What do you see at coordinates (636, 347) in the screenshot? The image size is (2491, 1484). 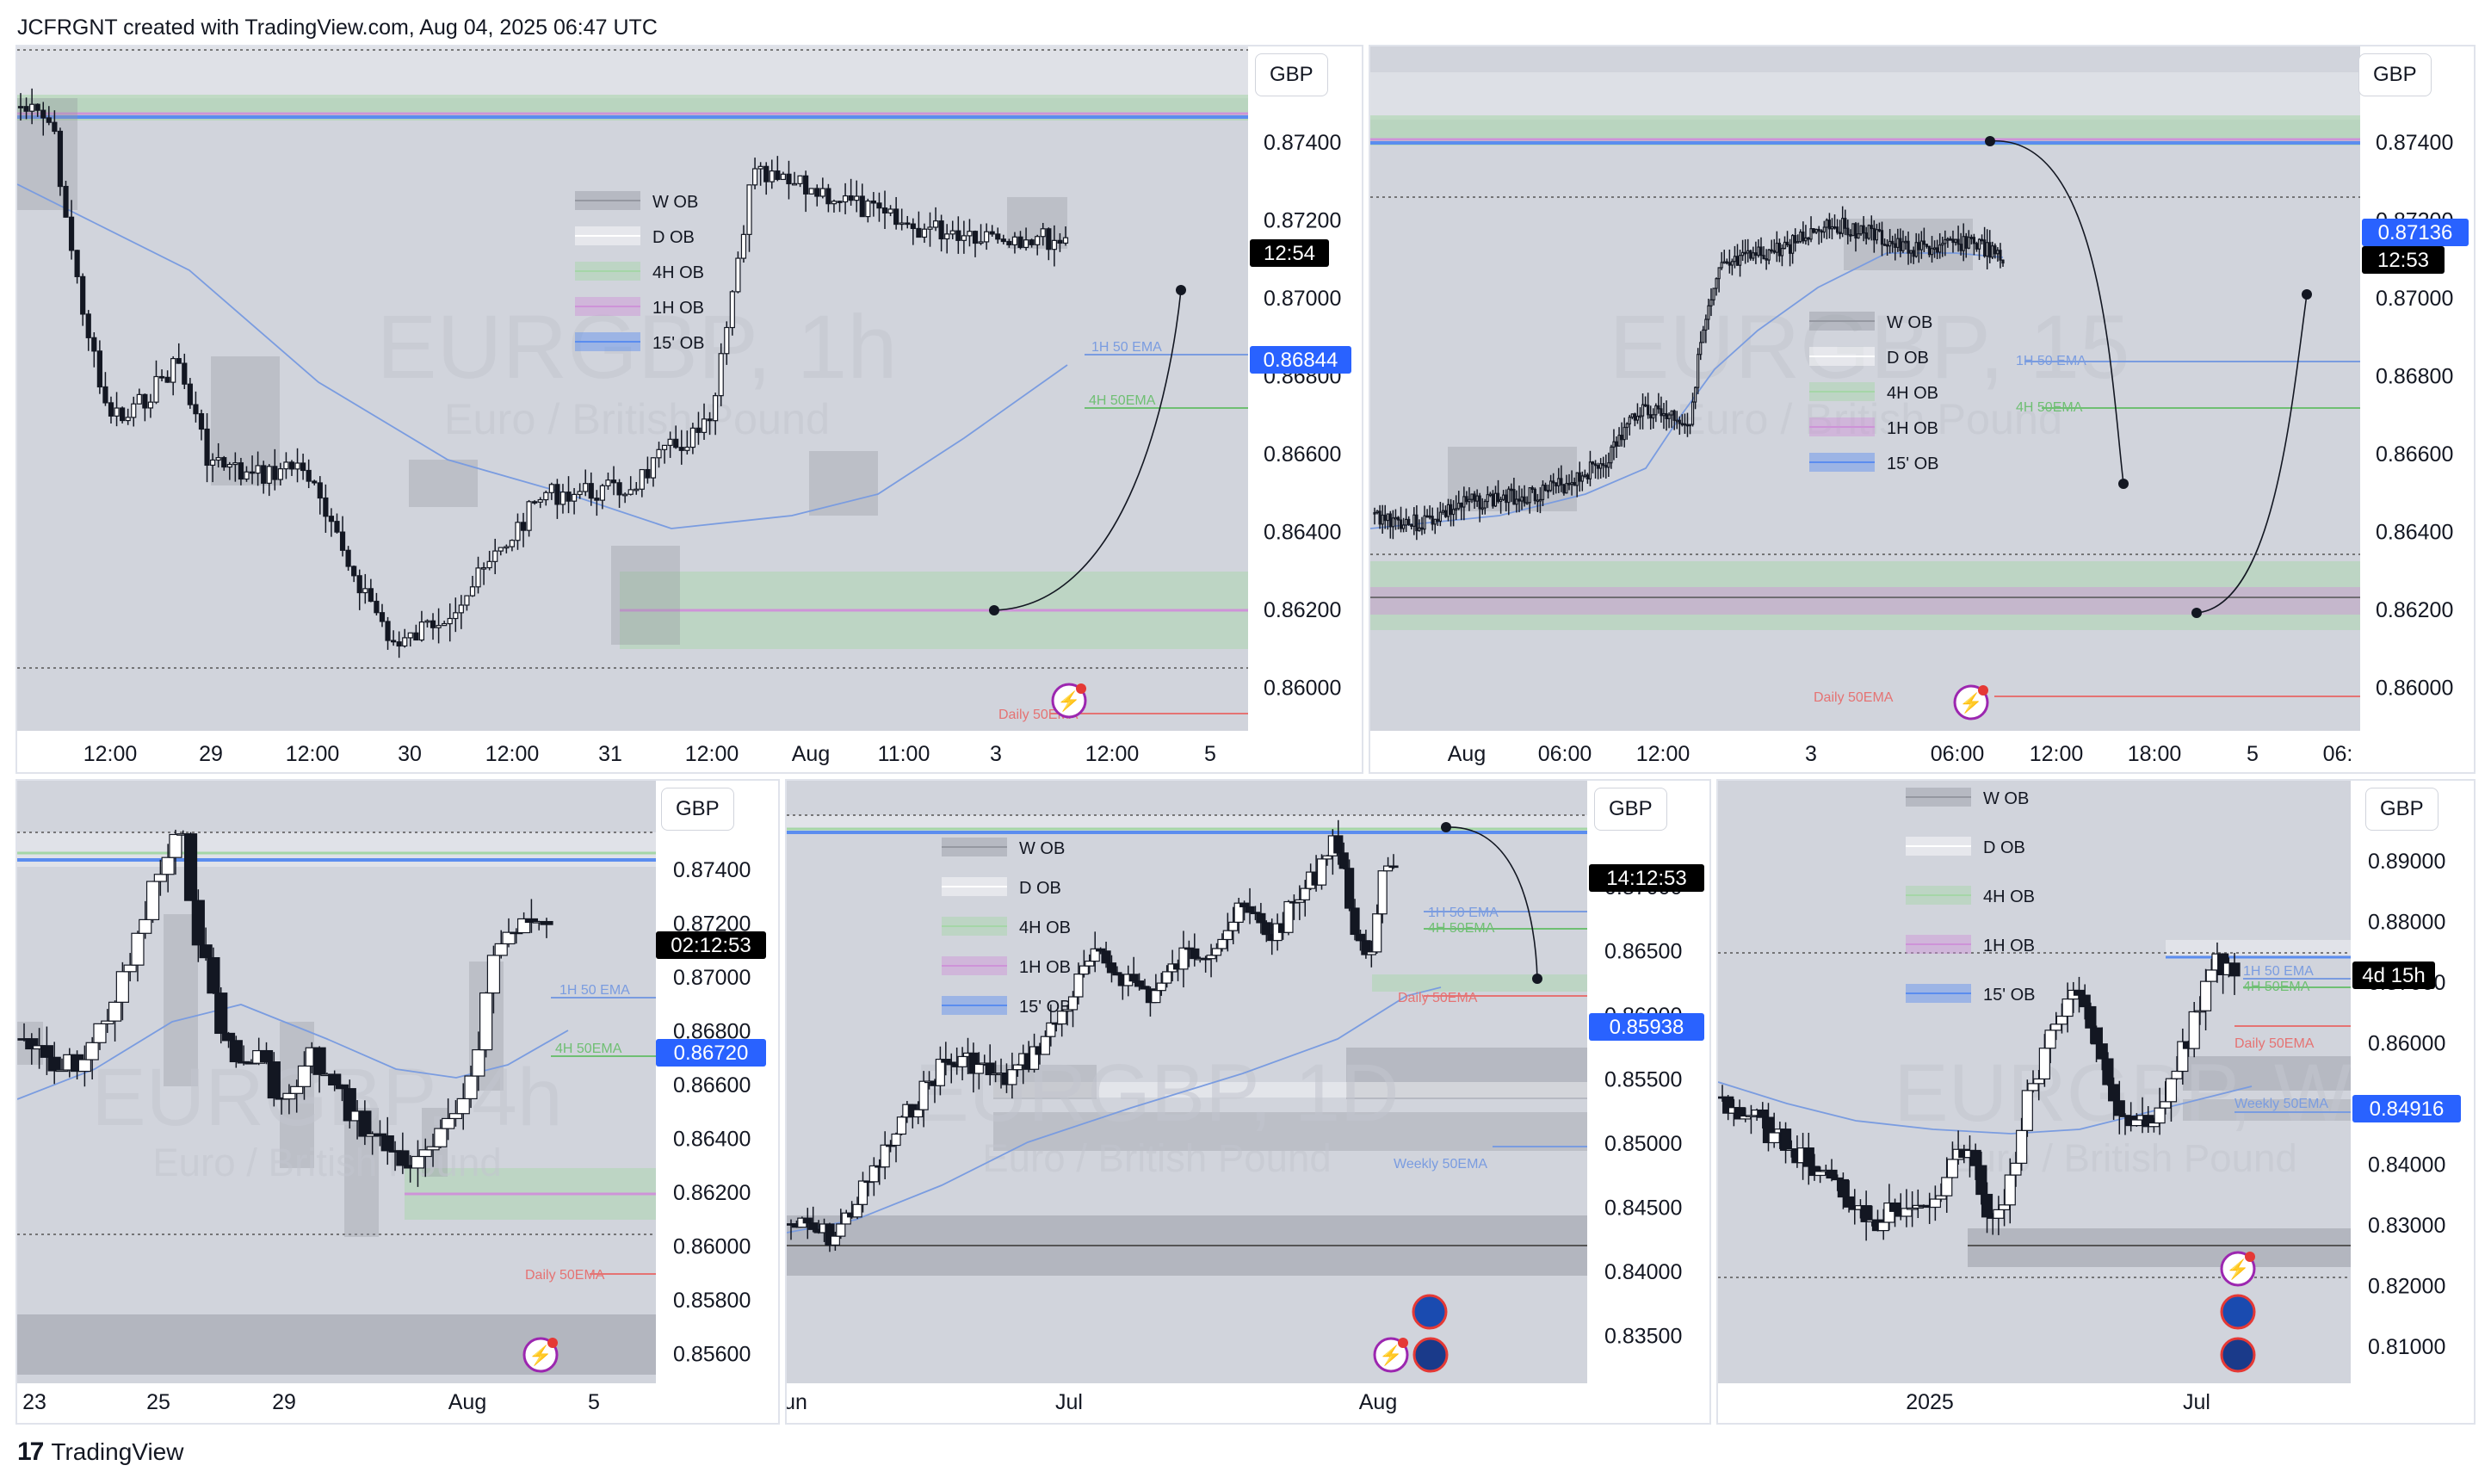 I see `watermark-symbol: EURGBP, 1h` at bounding box center [636, 347].